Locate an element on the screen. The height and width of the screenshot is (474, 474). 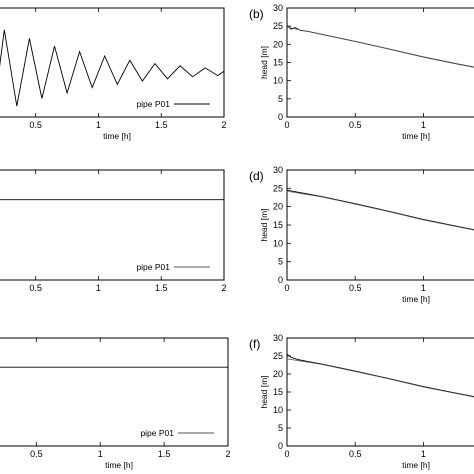
panel-letter: (f) is located at coordinates (254, 344).